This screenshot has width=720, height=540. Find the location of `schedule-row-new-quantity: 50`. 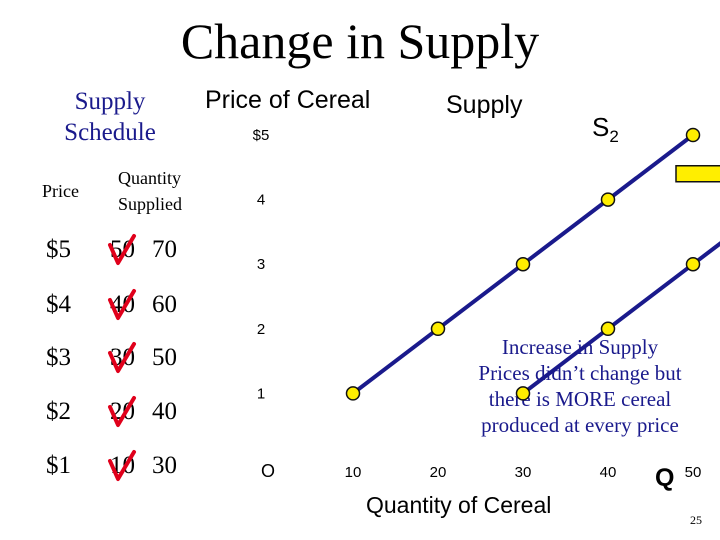

schedule-row-new-quantity: 50 is located at coordinates (164, 357).